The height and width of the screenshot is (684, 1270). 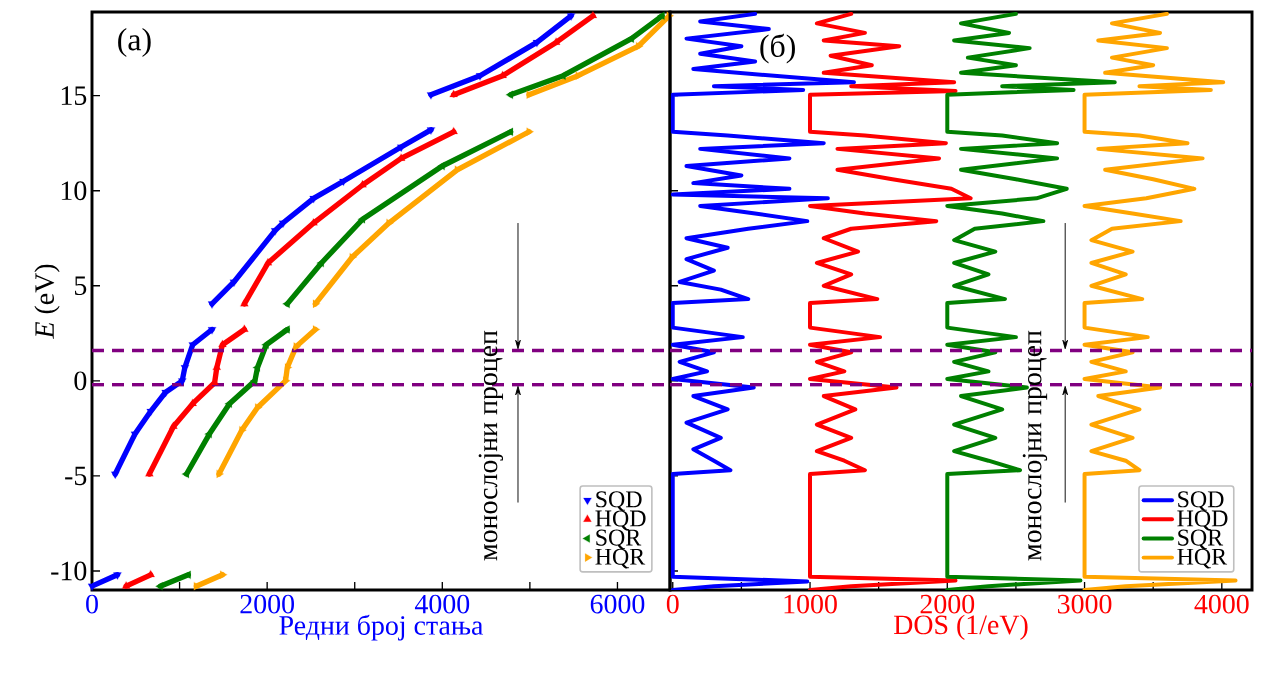 I want to click on y-tick-label: 15, so click(x=74, y=95).